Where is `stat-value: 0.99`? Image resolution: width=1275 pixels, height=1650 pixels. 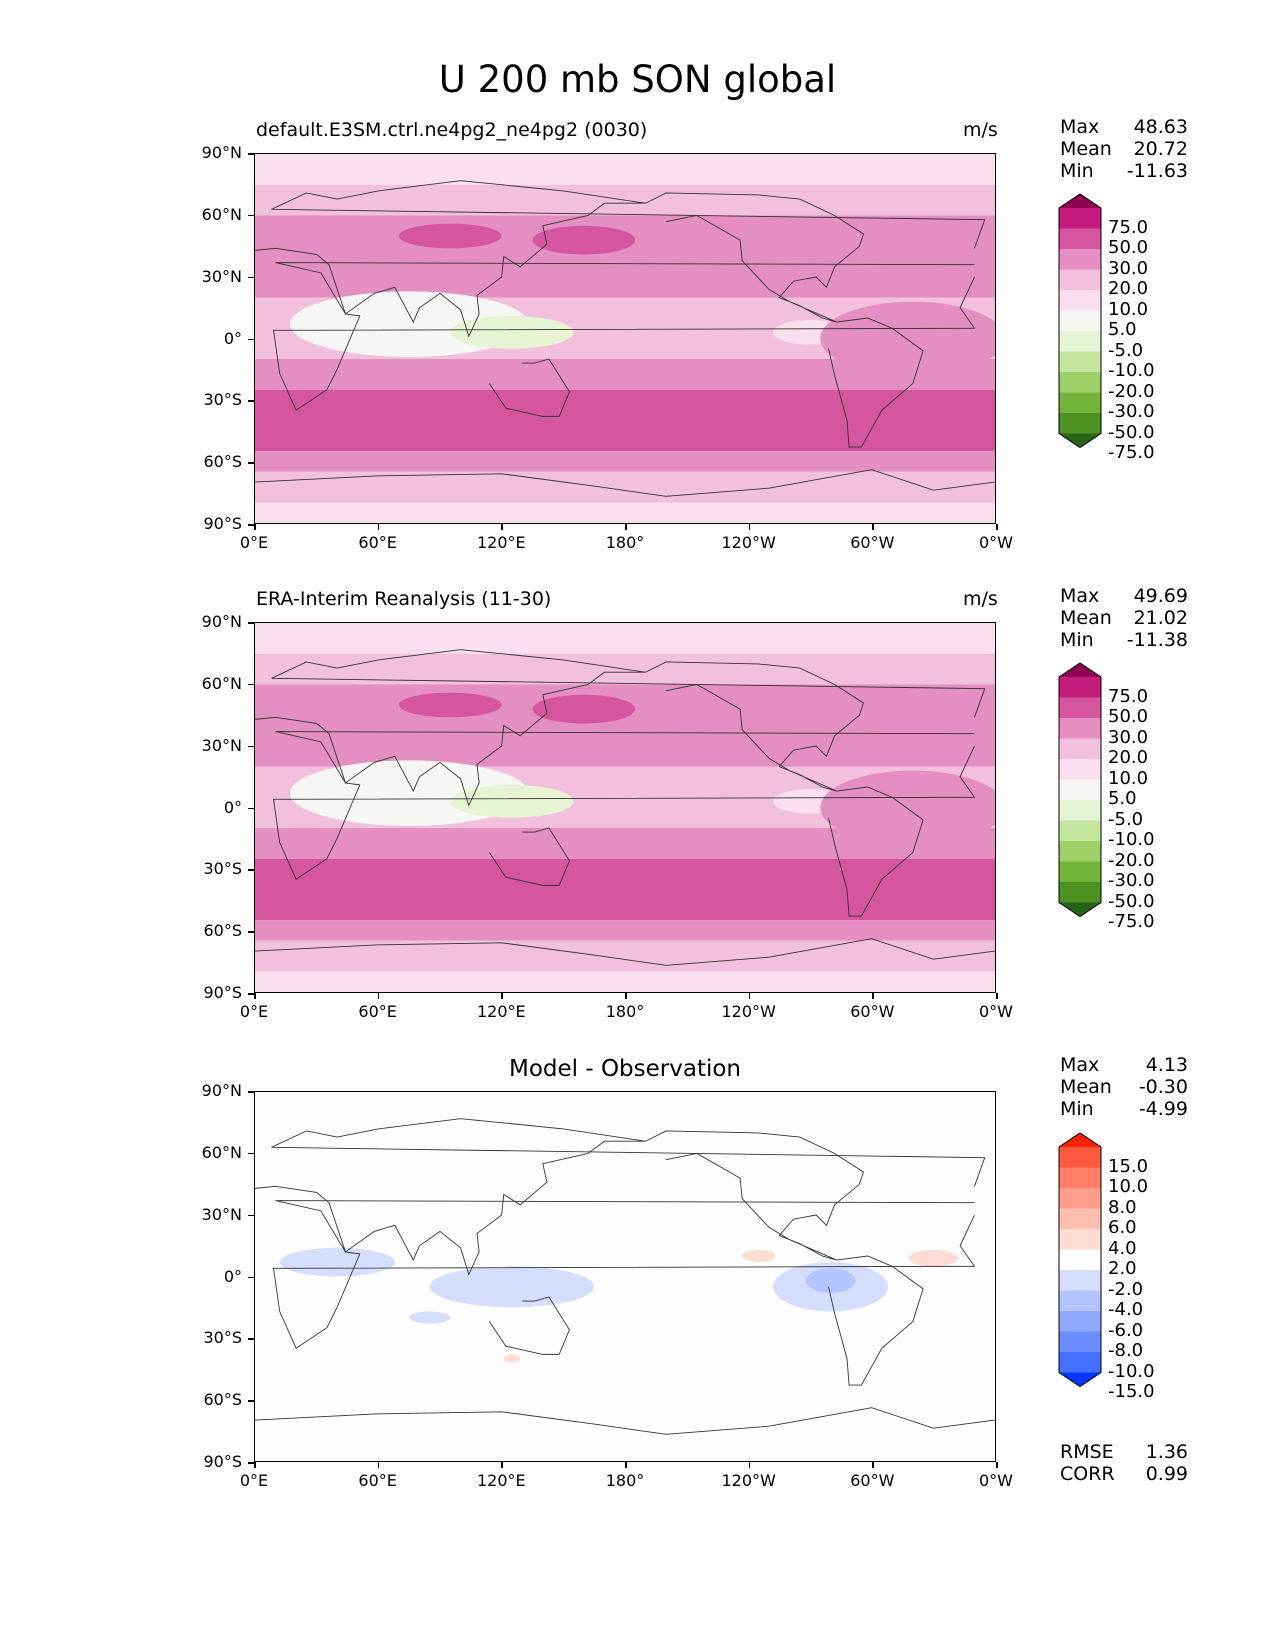 stat-value: 0.99 is located at coordinates (1166, 1474).